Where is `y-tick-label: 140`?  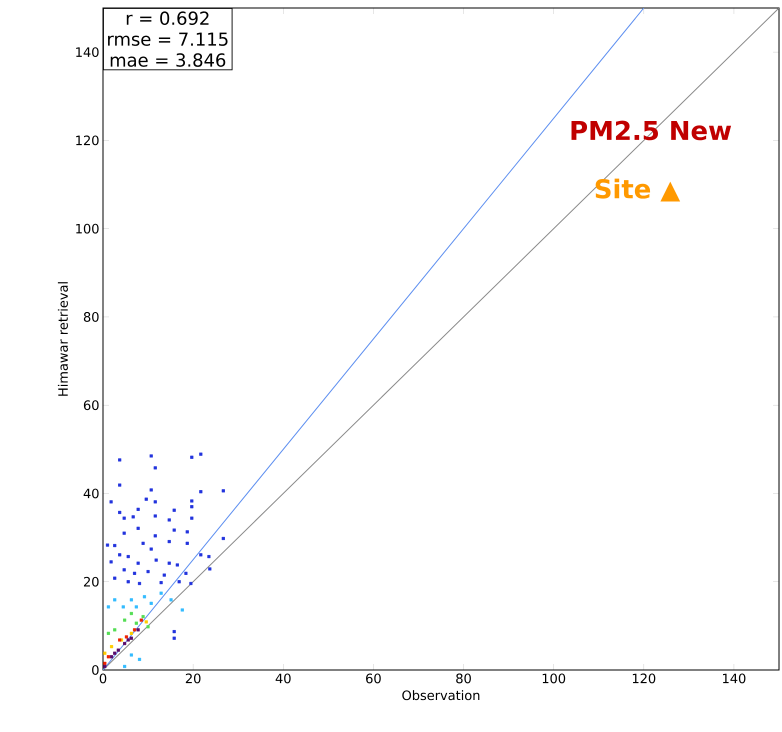 y-tick-label: 140 is located at coordinates (87, 52).